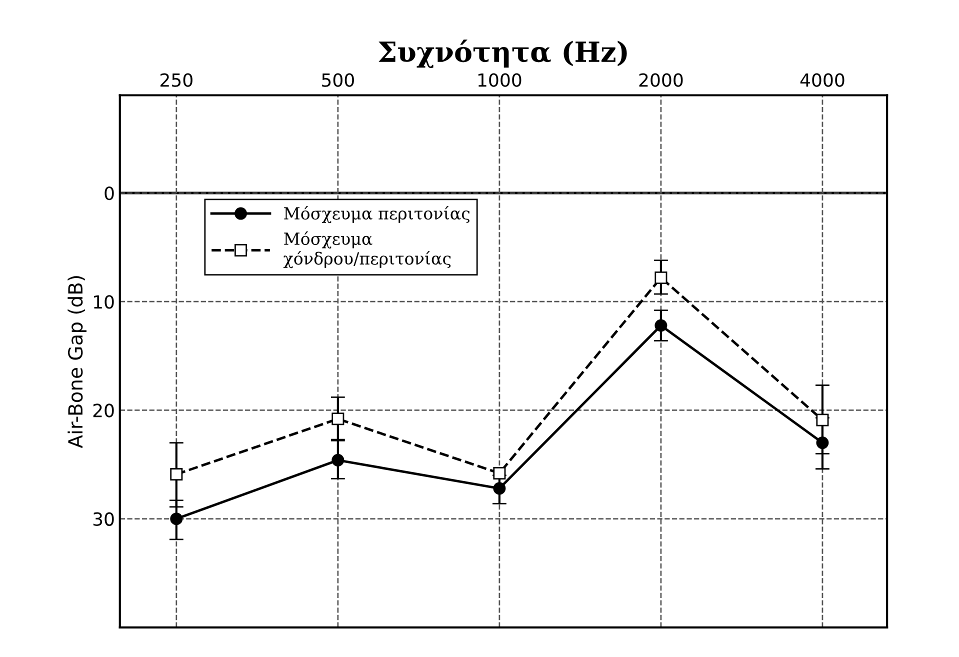  What do you see at coordinates (103, 519) in the screenshot?
I see `y-tick-label: 30` at bounding box center [103, 519].